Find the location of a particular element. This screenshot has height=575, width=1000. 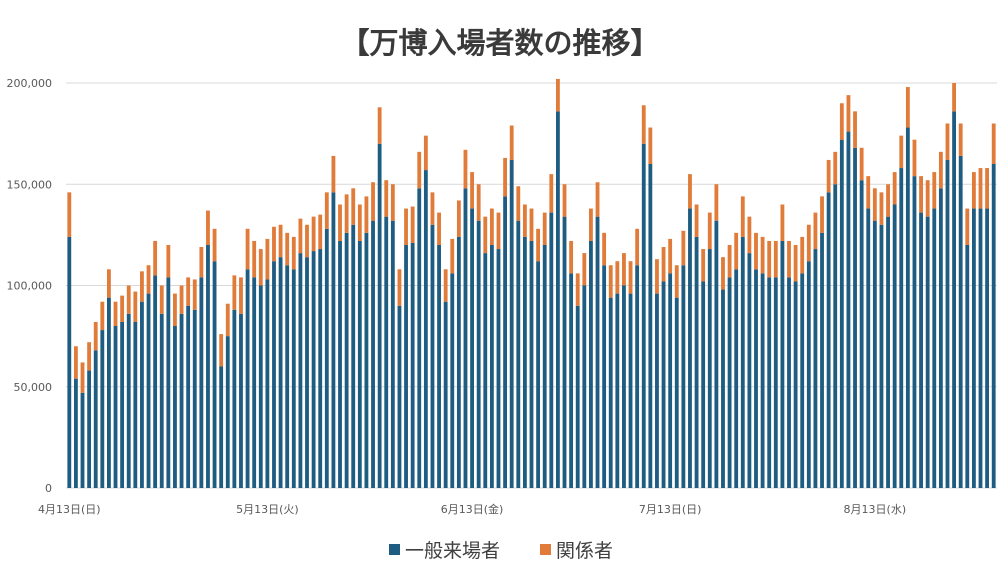

x-tick-label: 4月13日(日) is located at coordinates (69, 509).